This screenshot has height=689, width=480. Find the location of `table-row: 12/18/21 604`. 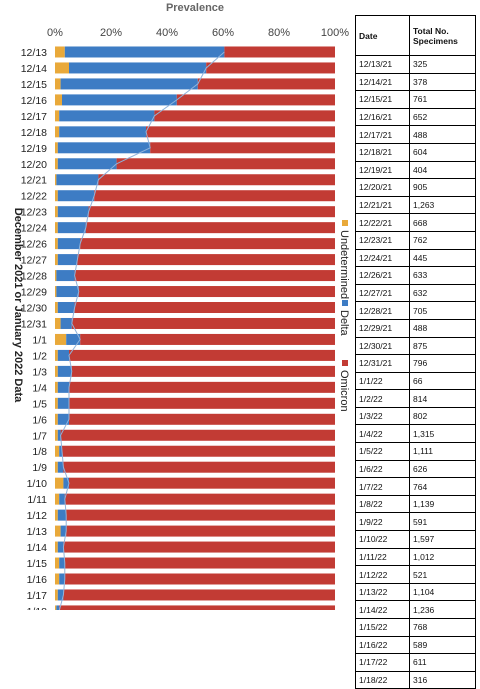

table-row: 12/18/21 604 is located at coordinates (415, 152).